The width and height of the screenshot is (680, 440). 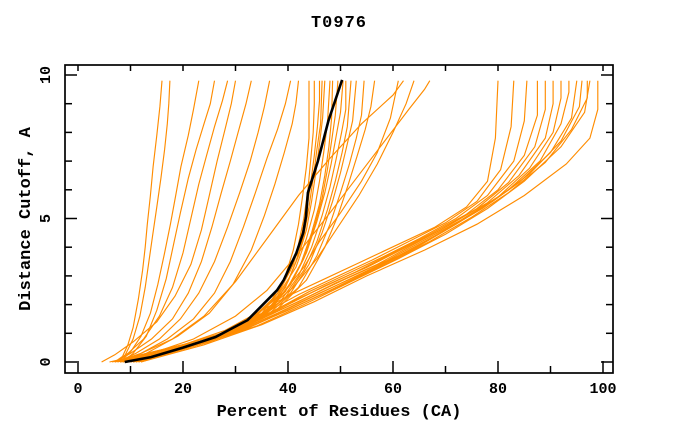 What do you see at coordinates (26, 219) in the screenshot?
I see `y-axis-label: Distance Cutoff, A` at bounding box center [26, 219].